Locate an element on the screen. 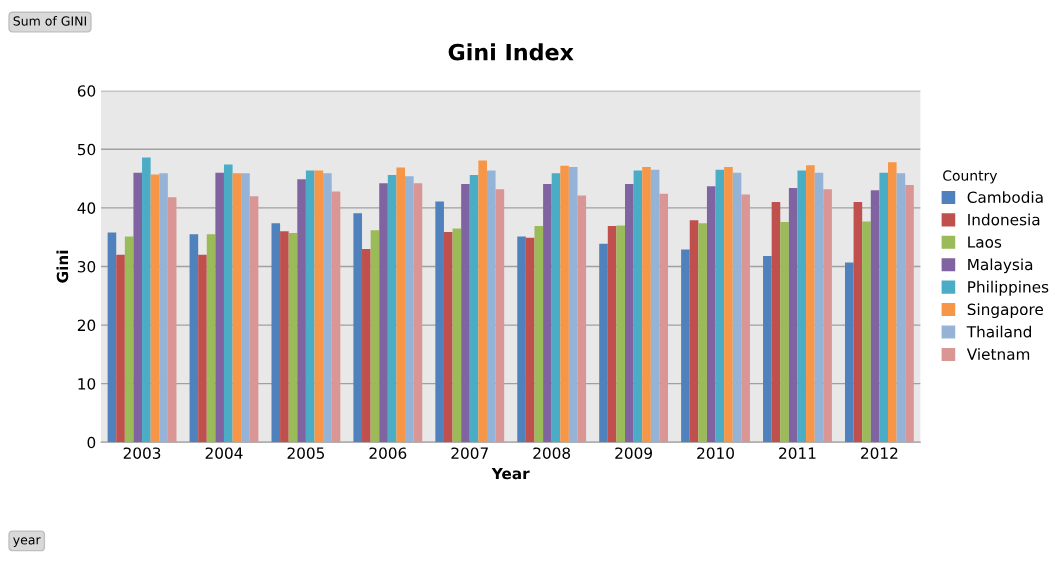  legend-title: Country is located at coordinates (970, 177).